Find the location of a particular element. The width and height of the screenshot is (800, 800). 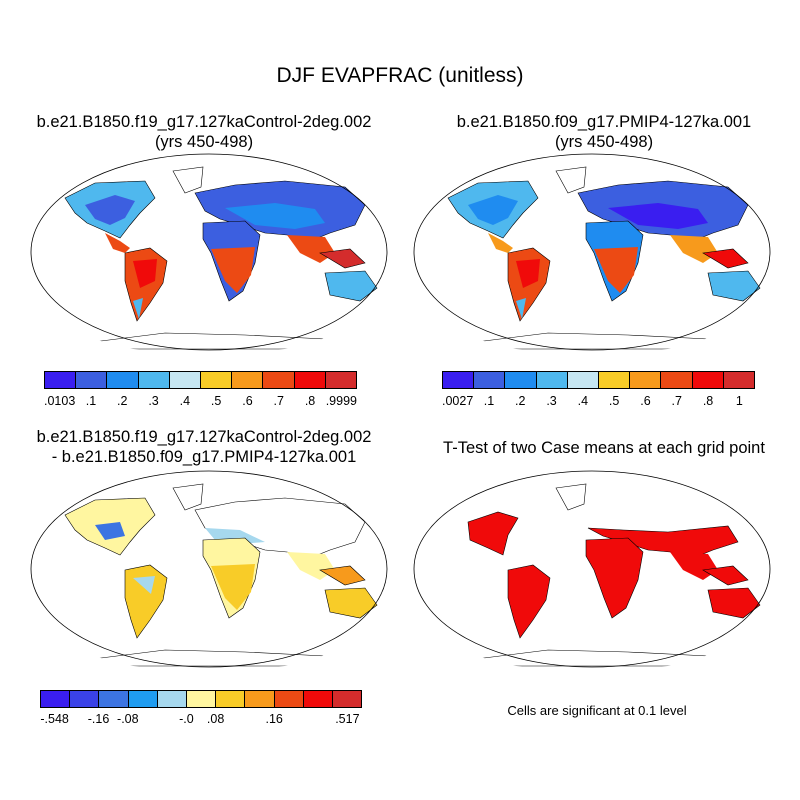

map-pmip4 is located at coordinates (592, 252).